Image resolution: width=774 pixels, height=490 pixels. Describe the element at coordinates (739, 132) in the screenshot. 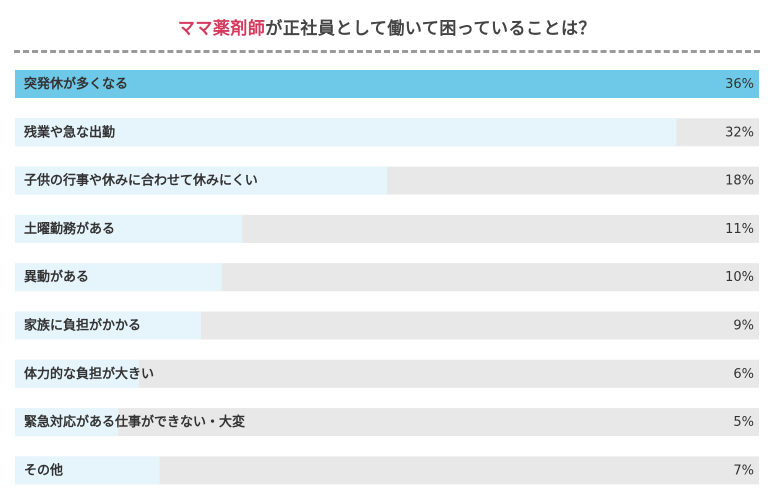

I see `bar-value-label: 32%` at that location.